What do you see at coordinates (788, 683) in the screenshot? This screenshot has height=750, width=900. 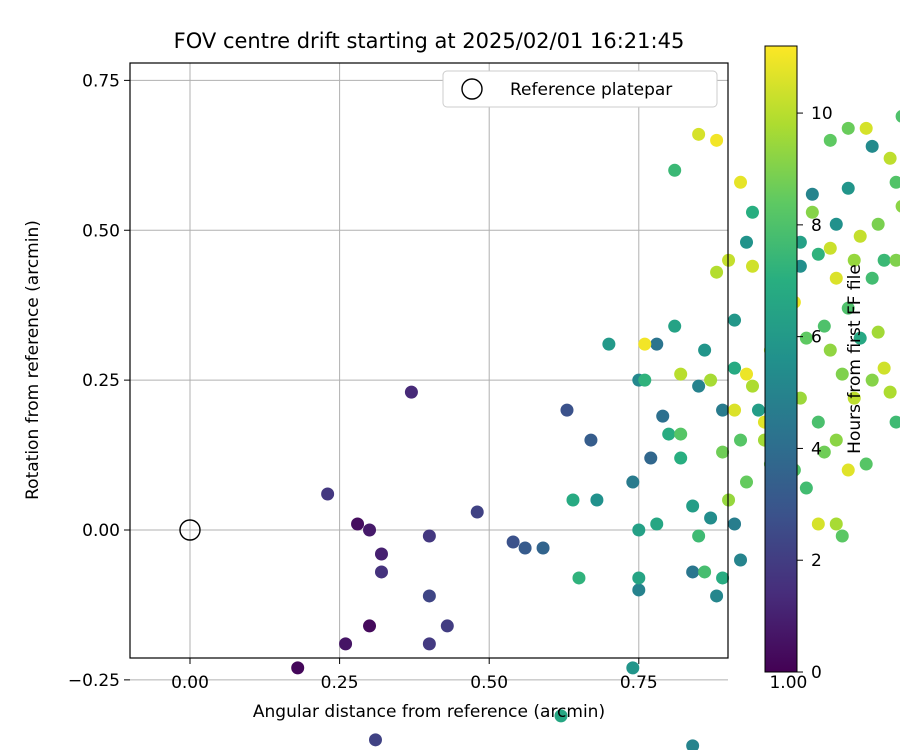 I see `x-tick-label: 1.00` at bounding box center [788, 683].